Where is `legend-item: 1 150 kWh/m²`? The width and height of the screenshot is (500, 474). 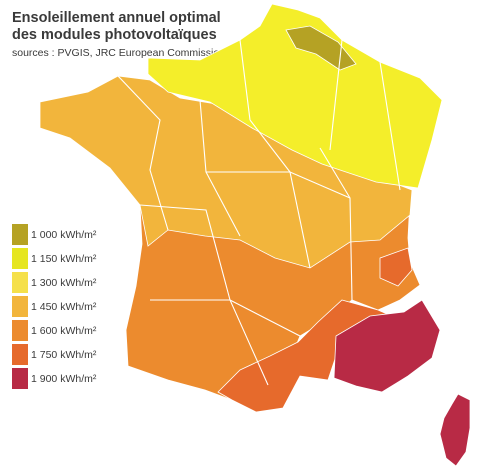
legend-item: 1 150 kWh/m² is located at coordinates (67, 260).